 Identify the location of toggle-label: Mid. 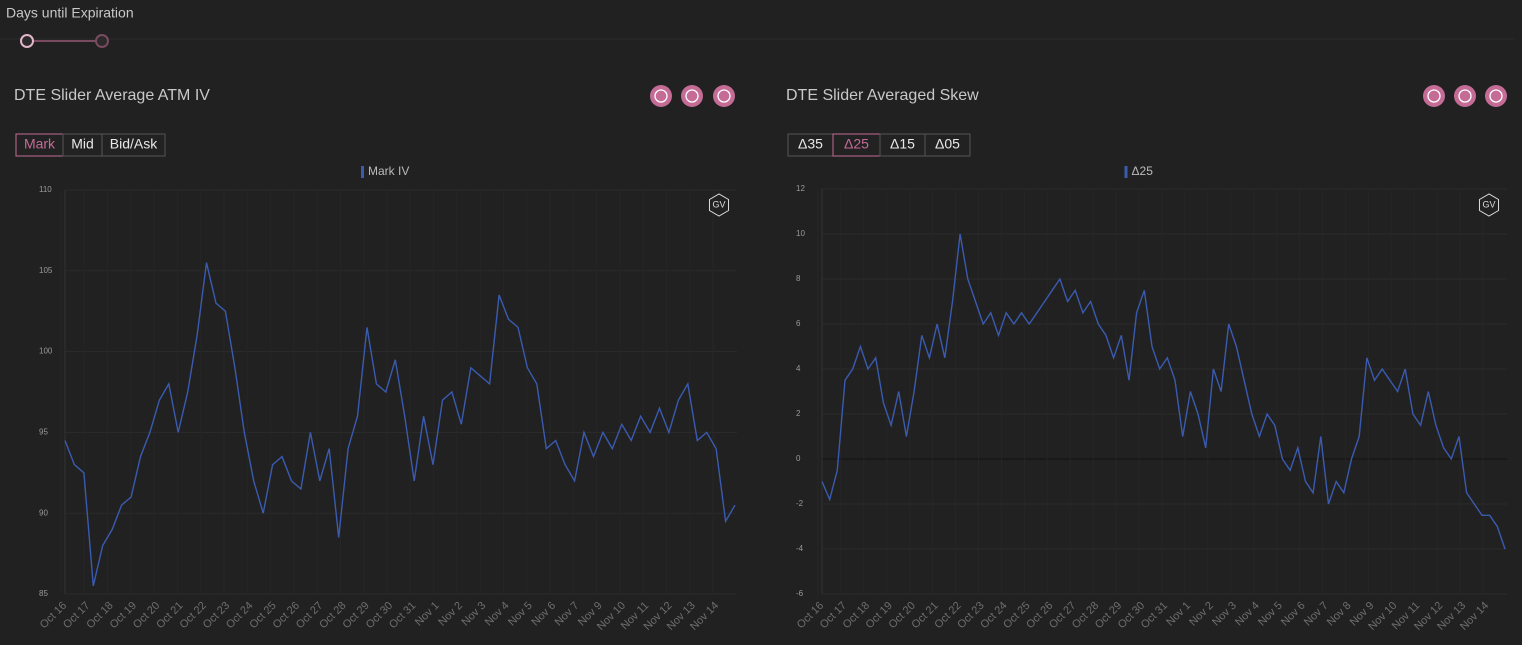
(82, 144).